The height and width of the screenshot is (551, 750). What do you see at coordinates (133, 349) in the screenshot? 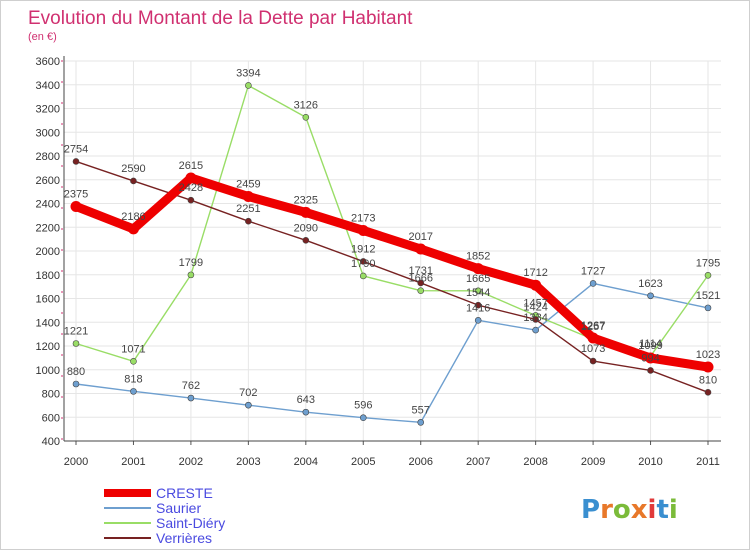
I see `data-label: 1071` at bounding box center [133, 349].